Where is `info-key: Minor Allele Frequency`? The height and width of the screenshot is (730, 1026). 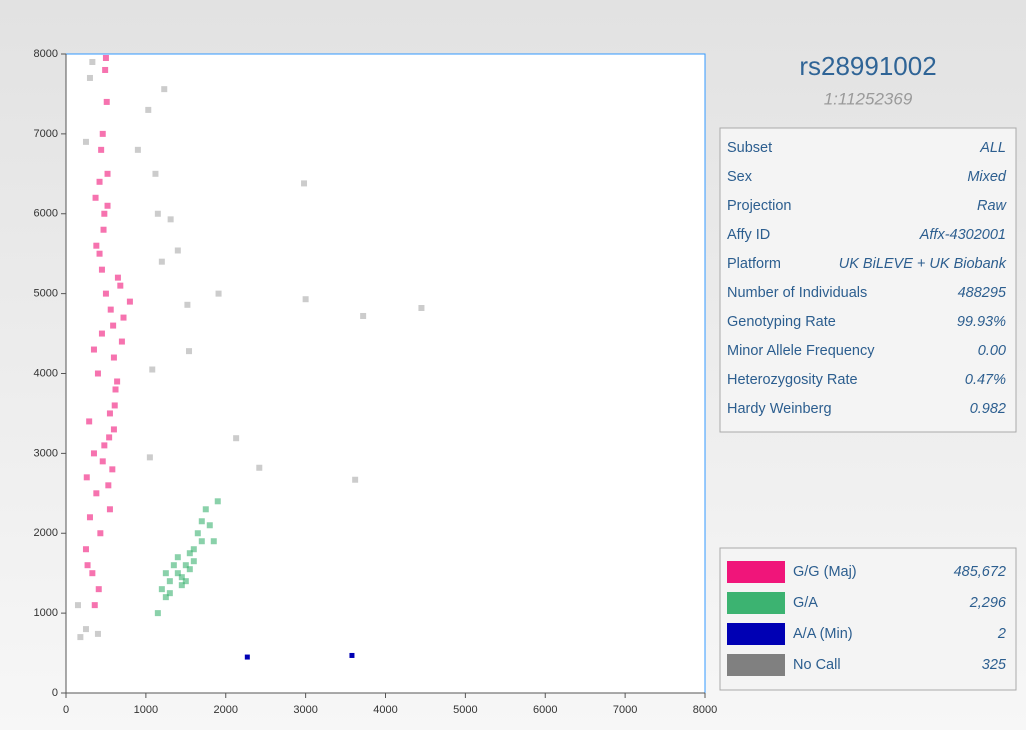 info-key: Minor Allele Frequency is located at coordinates (801, 351).